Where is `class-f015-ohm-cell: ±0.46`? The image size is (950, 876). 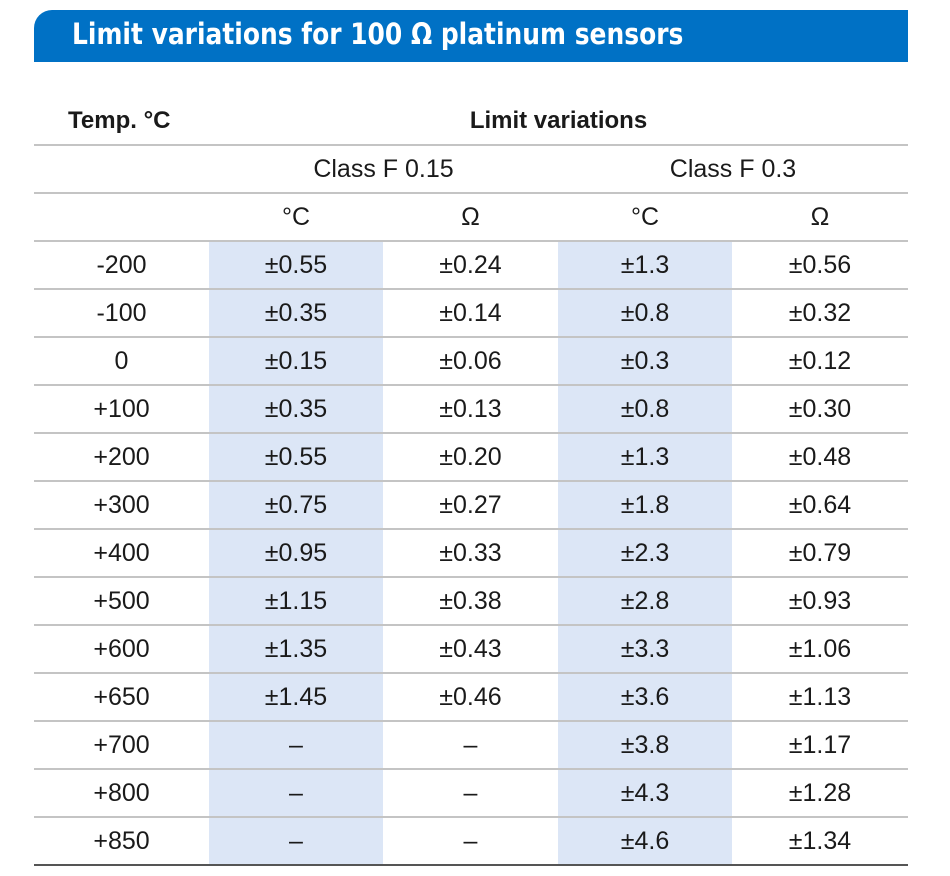
class-f015-ohm-cell: ±0.46 is located at coordinates (470, 697).